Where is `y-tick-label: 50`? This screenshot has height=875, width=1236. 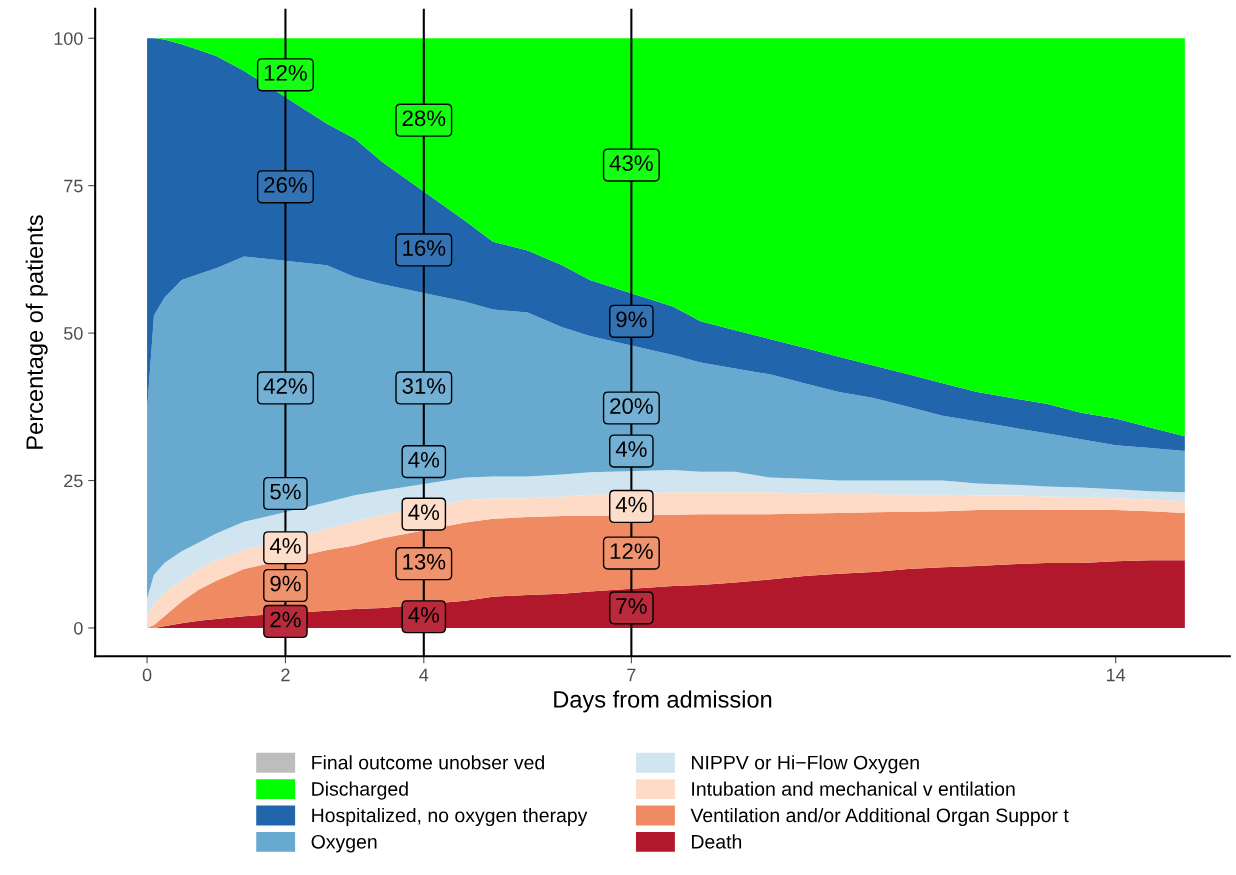 y-tick-label: 50 is located at coordinates (73, 333).